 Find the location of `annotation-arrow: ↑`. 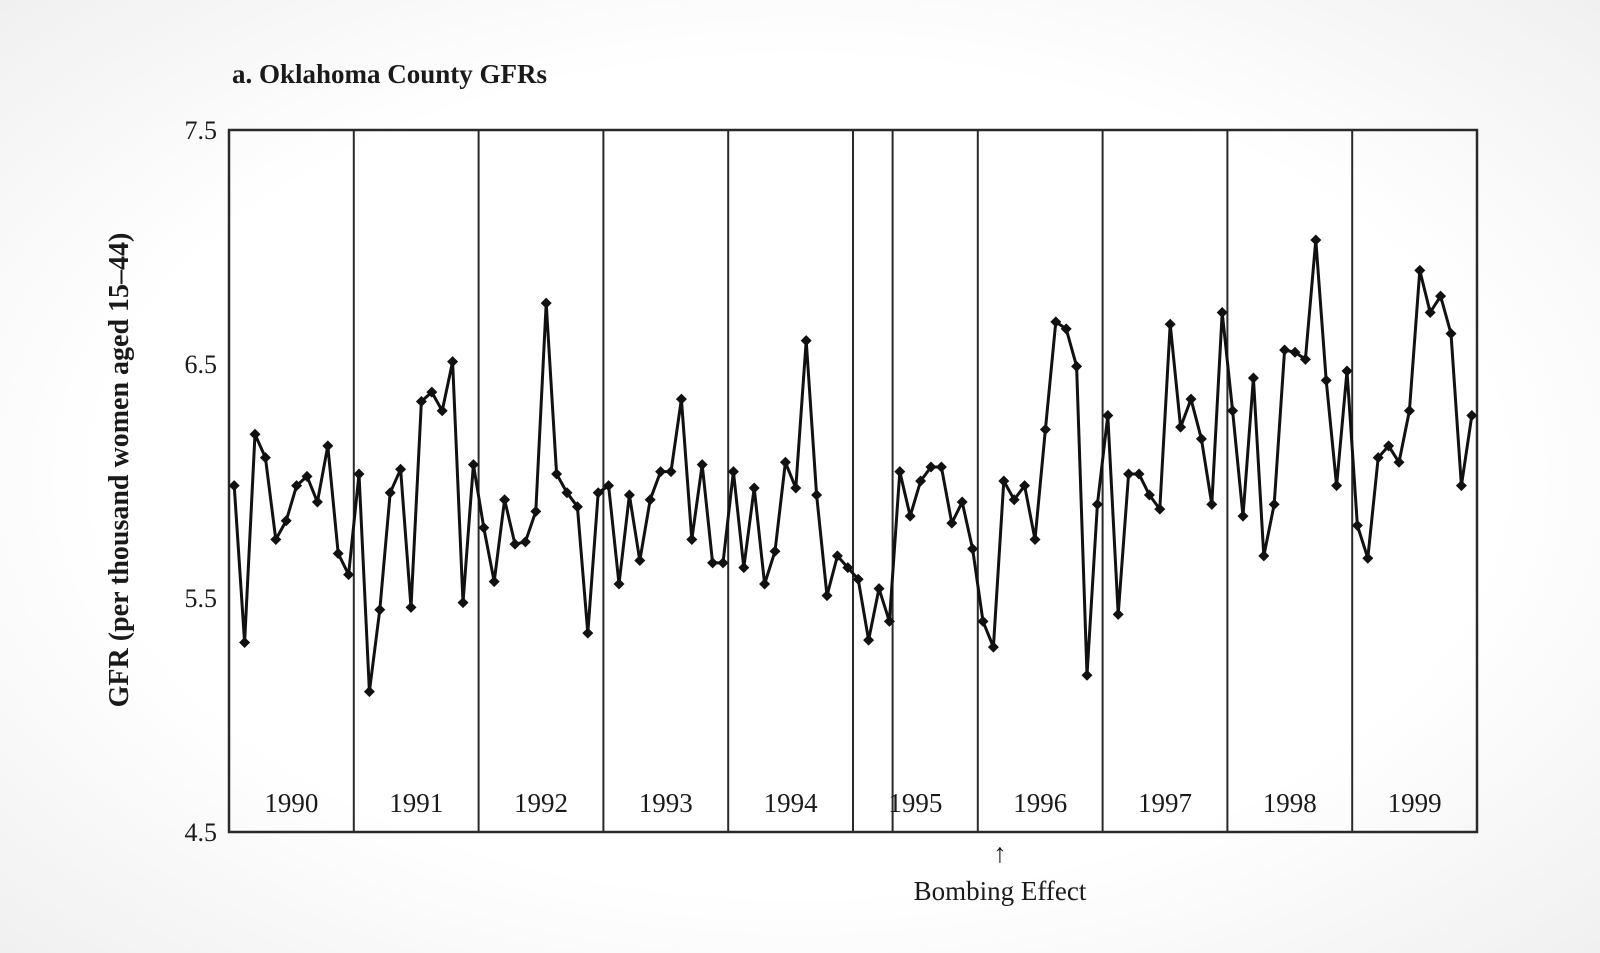

annotation-arrow: ↑ is located at coordinates (1000, 853).